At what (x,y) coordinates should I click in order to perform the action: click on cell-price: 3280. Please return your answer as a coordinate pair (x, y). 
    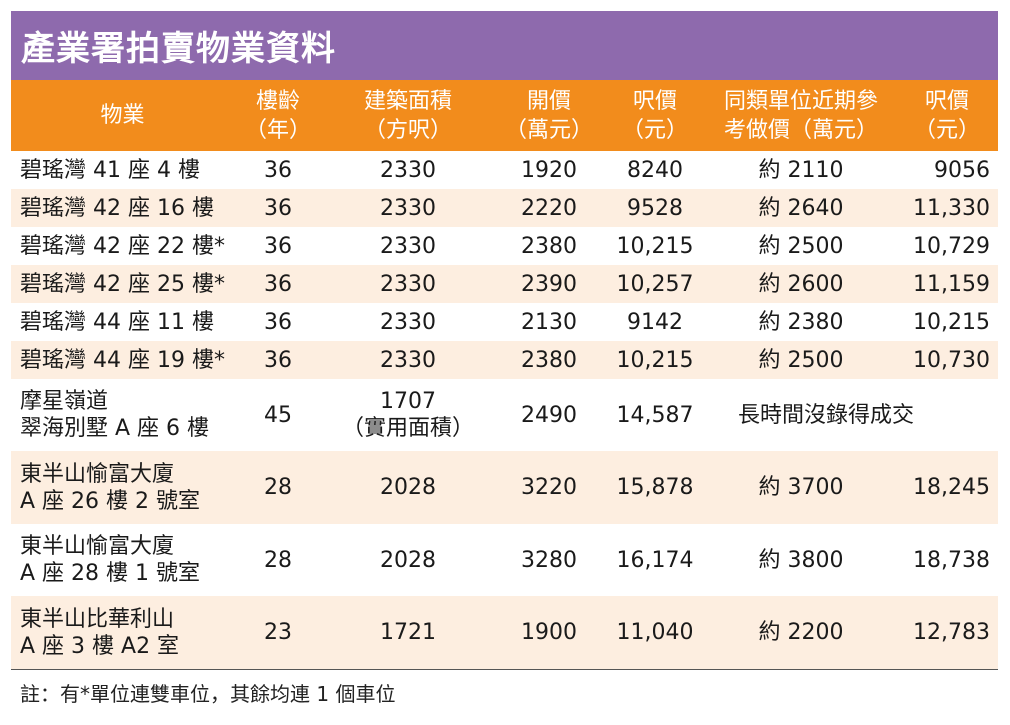
    Looking at the image, I should click on (549, 560).